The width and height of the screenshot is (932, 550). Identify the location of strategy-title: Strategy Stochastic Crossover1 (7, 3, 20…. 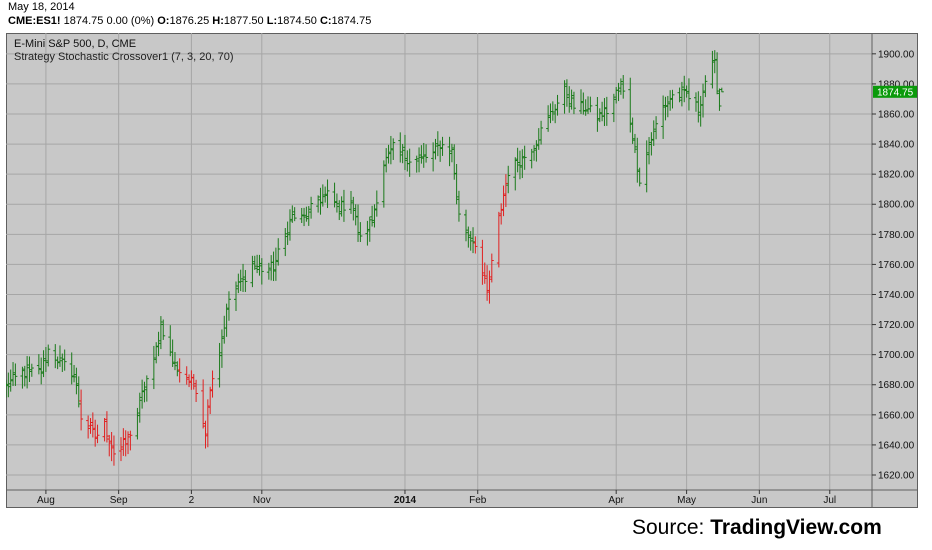
(124, 57).